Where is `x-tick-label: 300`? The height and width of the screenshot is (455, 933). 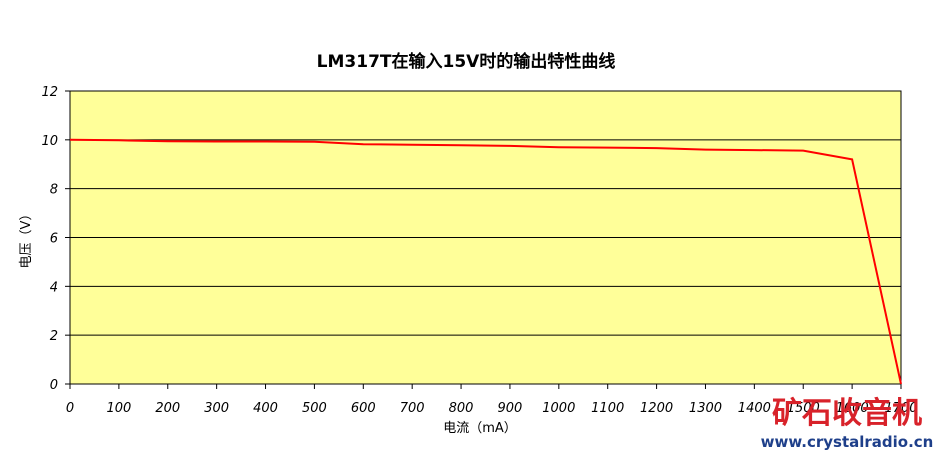 x-tick-label: 300 is located at coordinates (216, 408).